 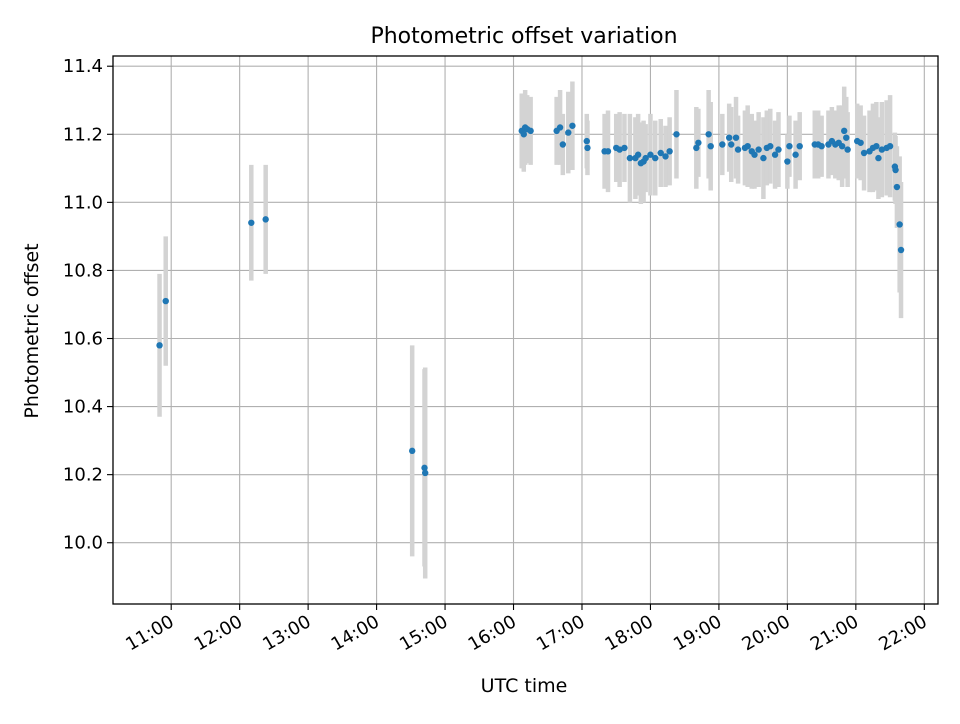 I want to click on y-axis-ticks: 10.0 10.2 10.4 10.6 10.8 11.0 11.2 11.4, so click(x=88, y=305).